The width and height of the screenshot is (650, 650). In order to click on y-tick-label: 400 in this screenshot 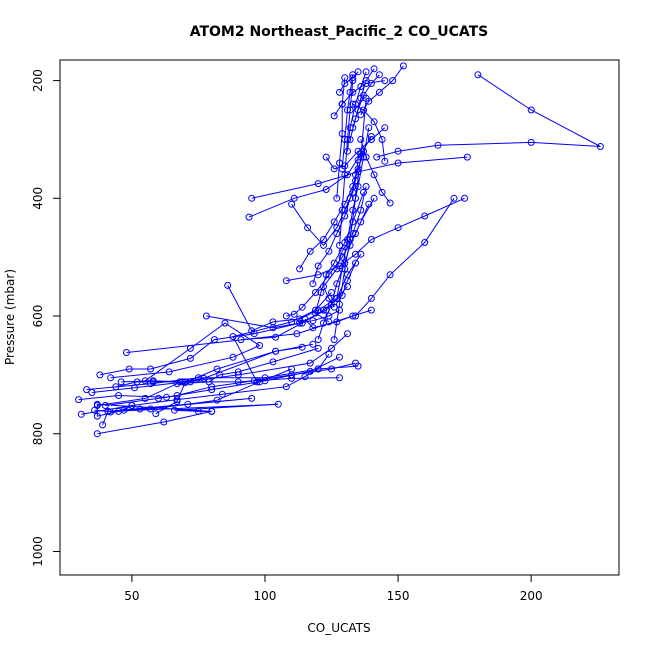, I will do `click(38, 198)`.